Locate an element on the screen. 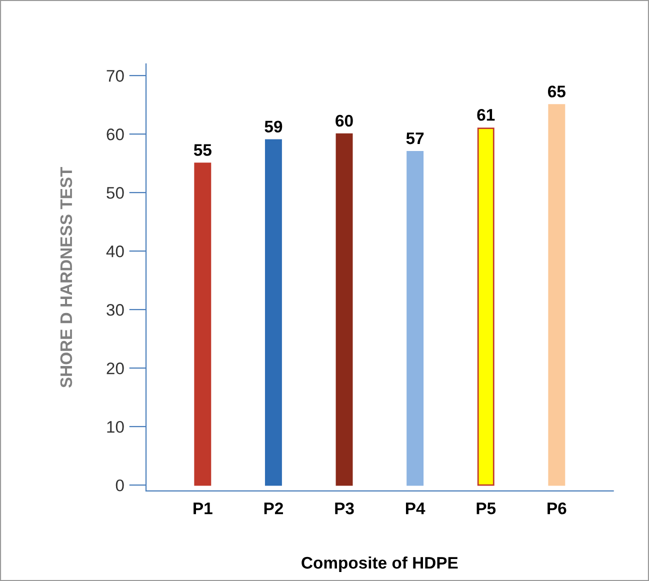  y-tick-label: 20 is located at coordinates (115, 368).